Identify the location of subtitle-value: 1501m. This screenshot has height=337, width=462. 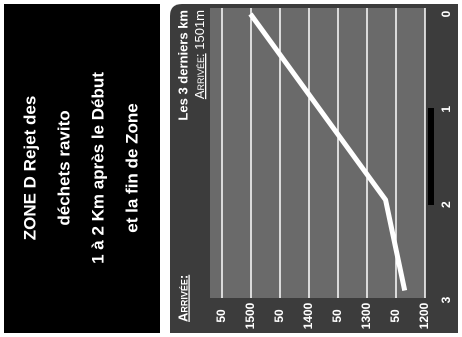
(199, 30).